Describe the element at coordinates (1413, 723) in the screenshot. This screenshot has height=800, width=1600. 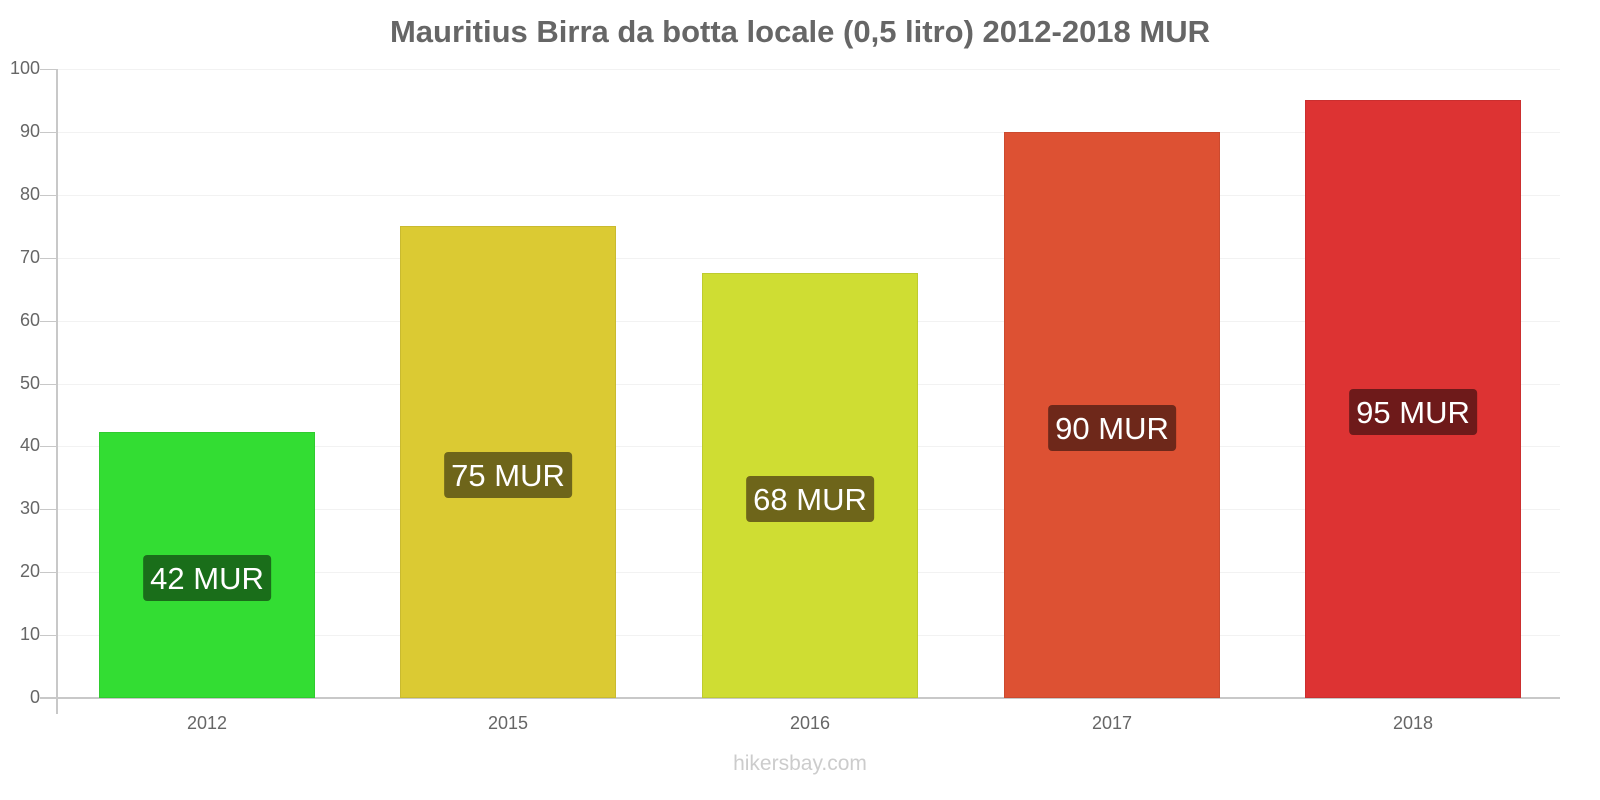
I see `x-tick-label: 2018` at that location.